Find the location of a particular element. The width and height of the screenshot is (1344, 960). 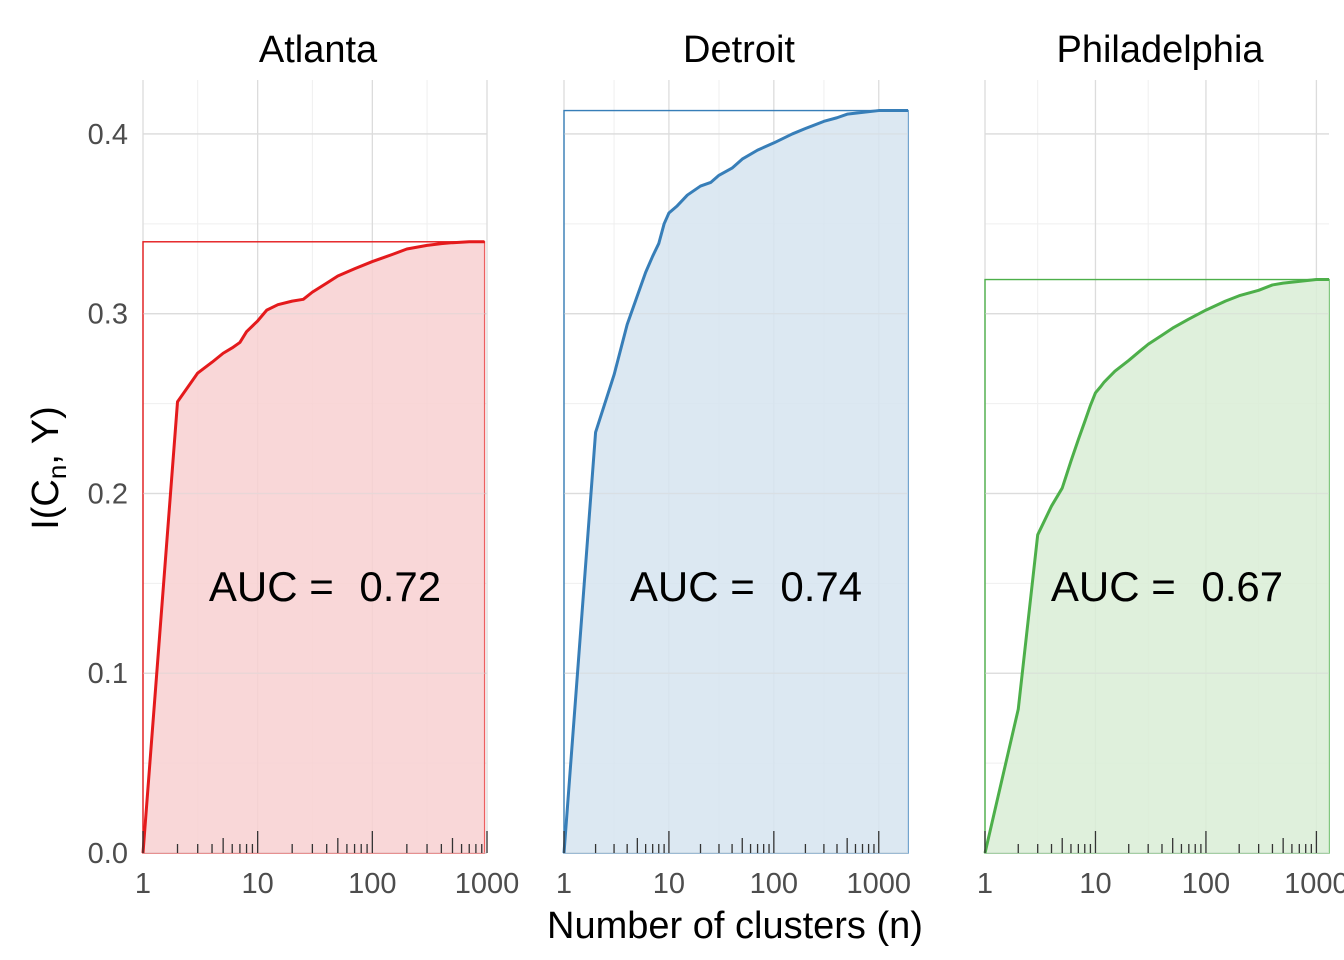

x-axis-title: Number of clusters (n) is located at coordinates (735, 926).